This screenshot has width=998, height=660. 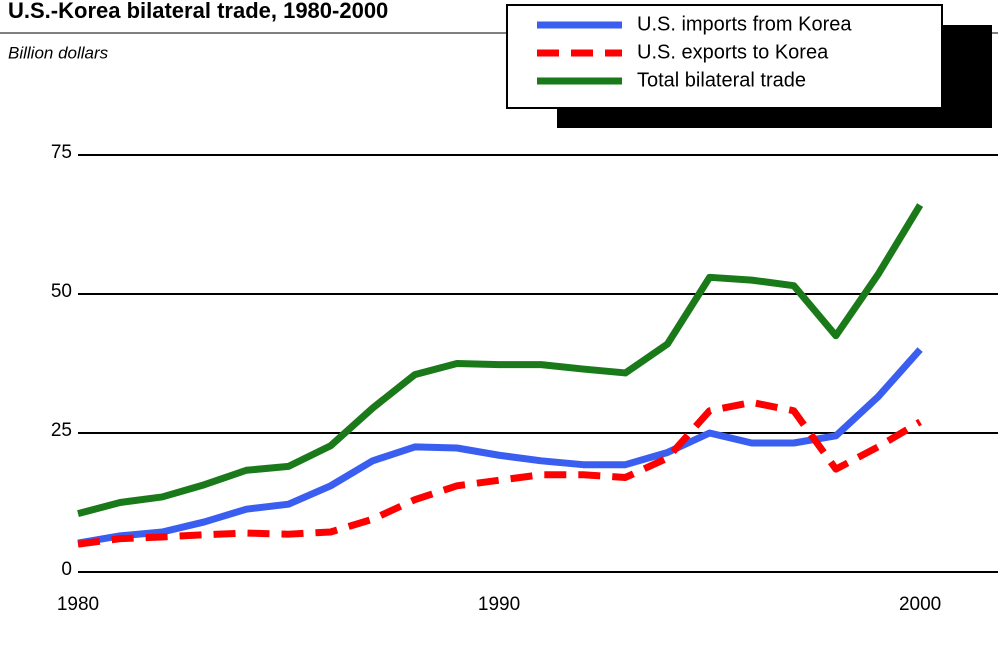 What do you see at coordinates (198, 11) in the screenshot?
I see `chart-title: U.S.-Korea bilateral trade, 1980-2000` at bounding box center [198, 11].